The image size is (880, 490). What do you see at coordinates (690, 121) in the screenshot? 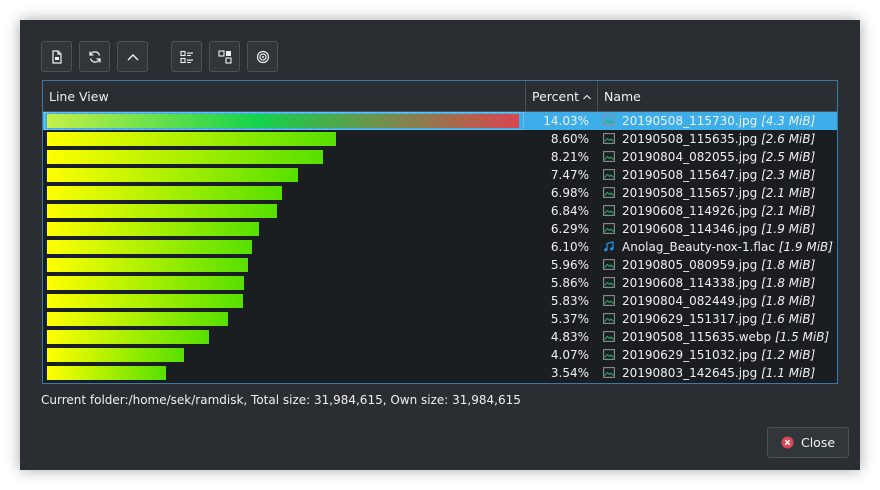
I see `file-name-text: 20190508_115730.jpg` at bounding box center [690, 121].